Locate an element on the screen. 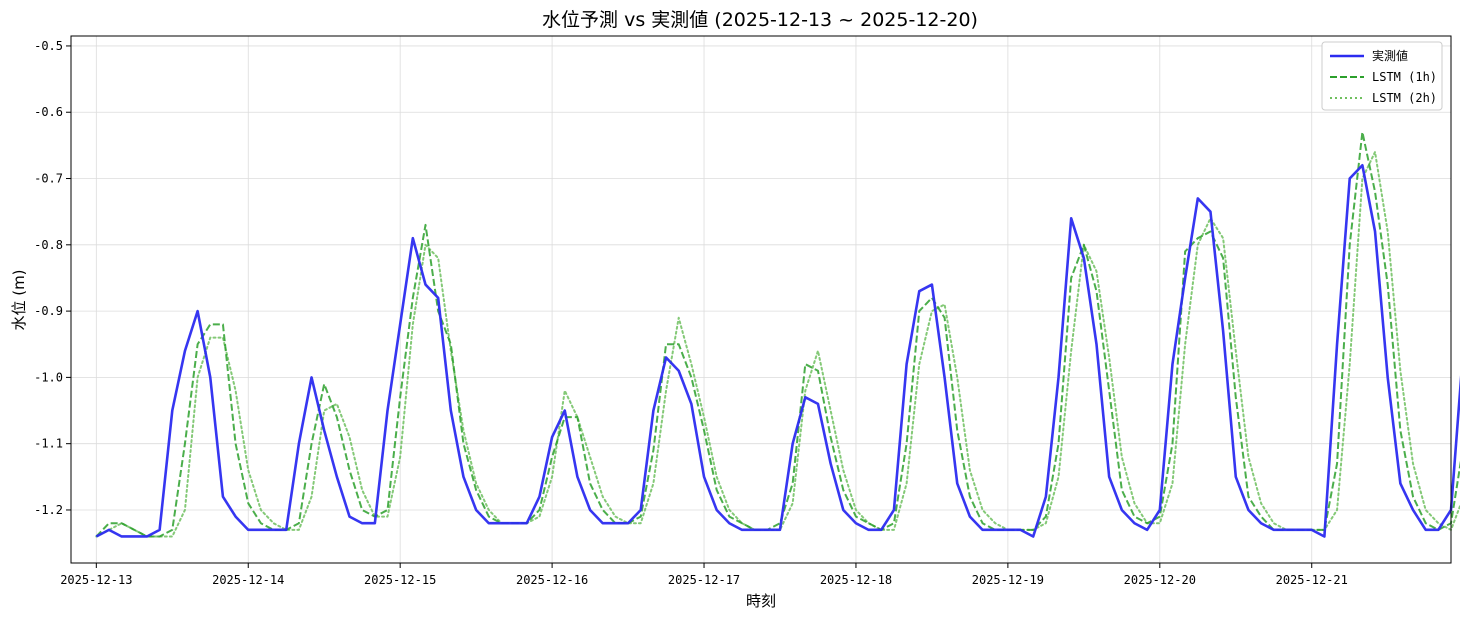 The image size is (1460, 618). y-tick-label: -1.1 is located at coordinates (48, 444).